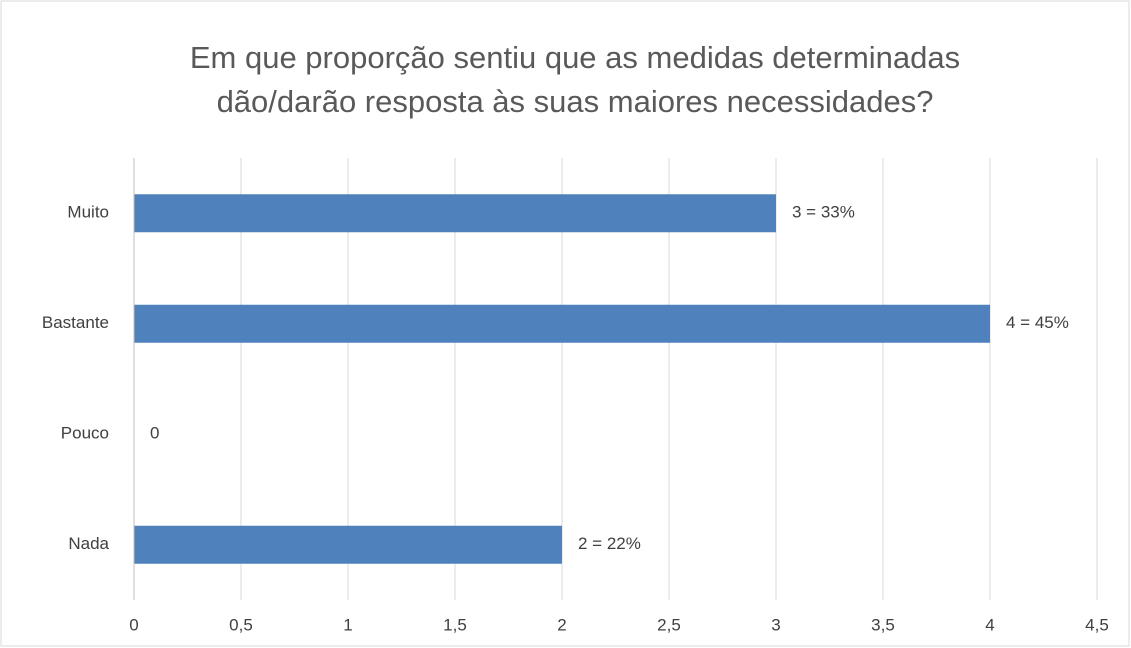 This screenshot has width=1131, height=648. Describe the element at coordinates (561, 624) in the screenshot. I see `x-tick-label: 2` at that location.